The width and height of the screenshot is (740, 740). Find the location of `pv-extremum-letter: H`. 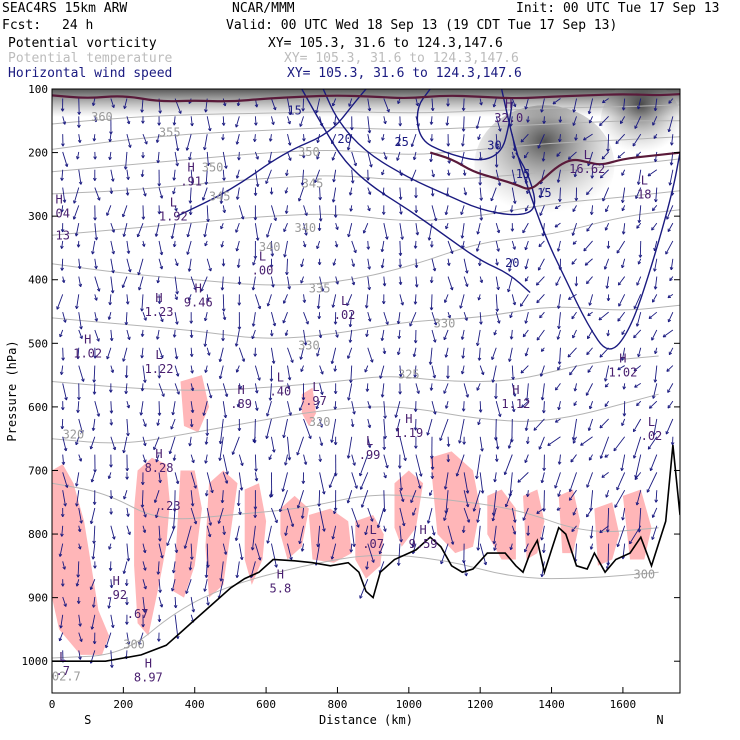

pv-extremum-letter: H is located at coordinates (87, 339).